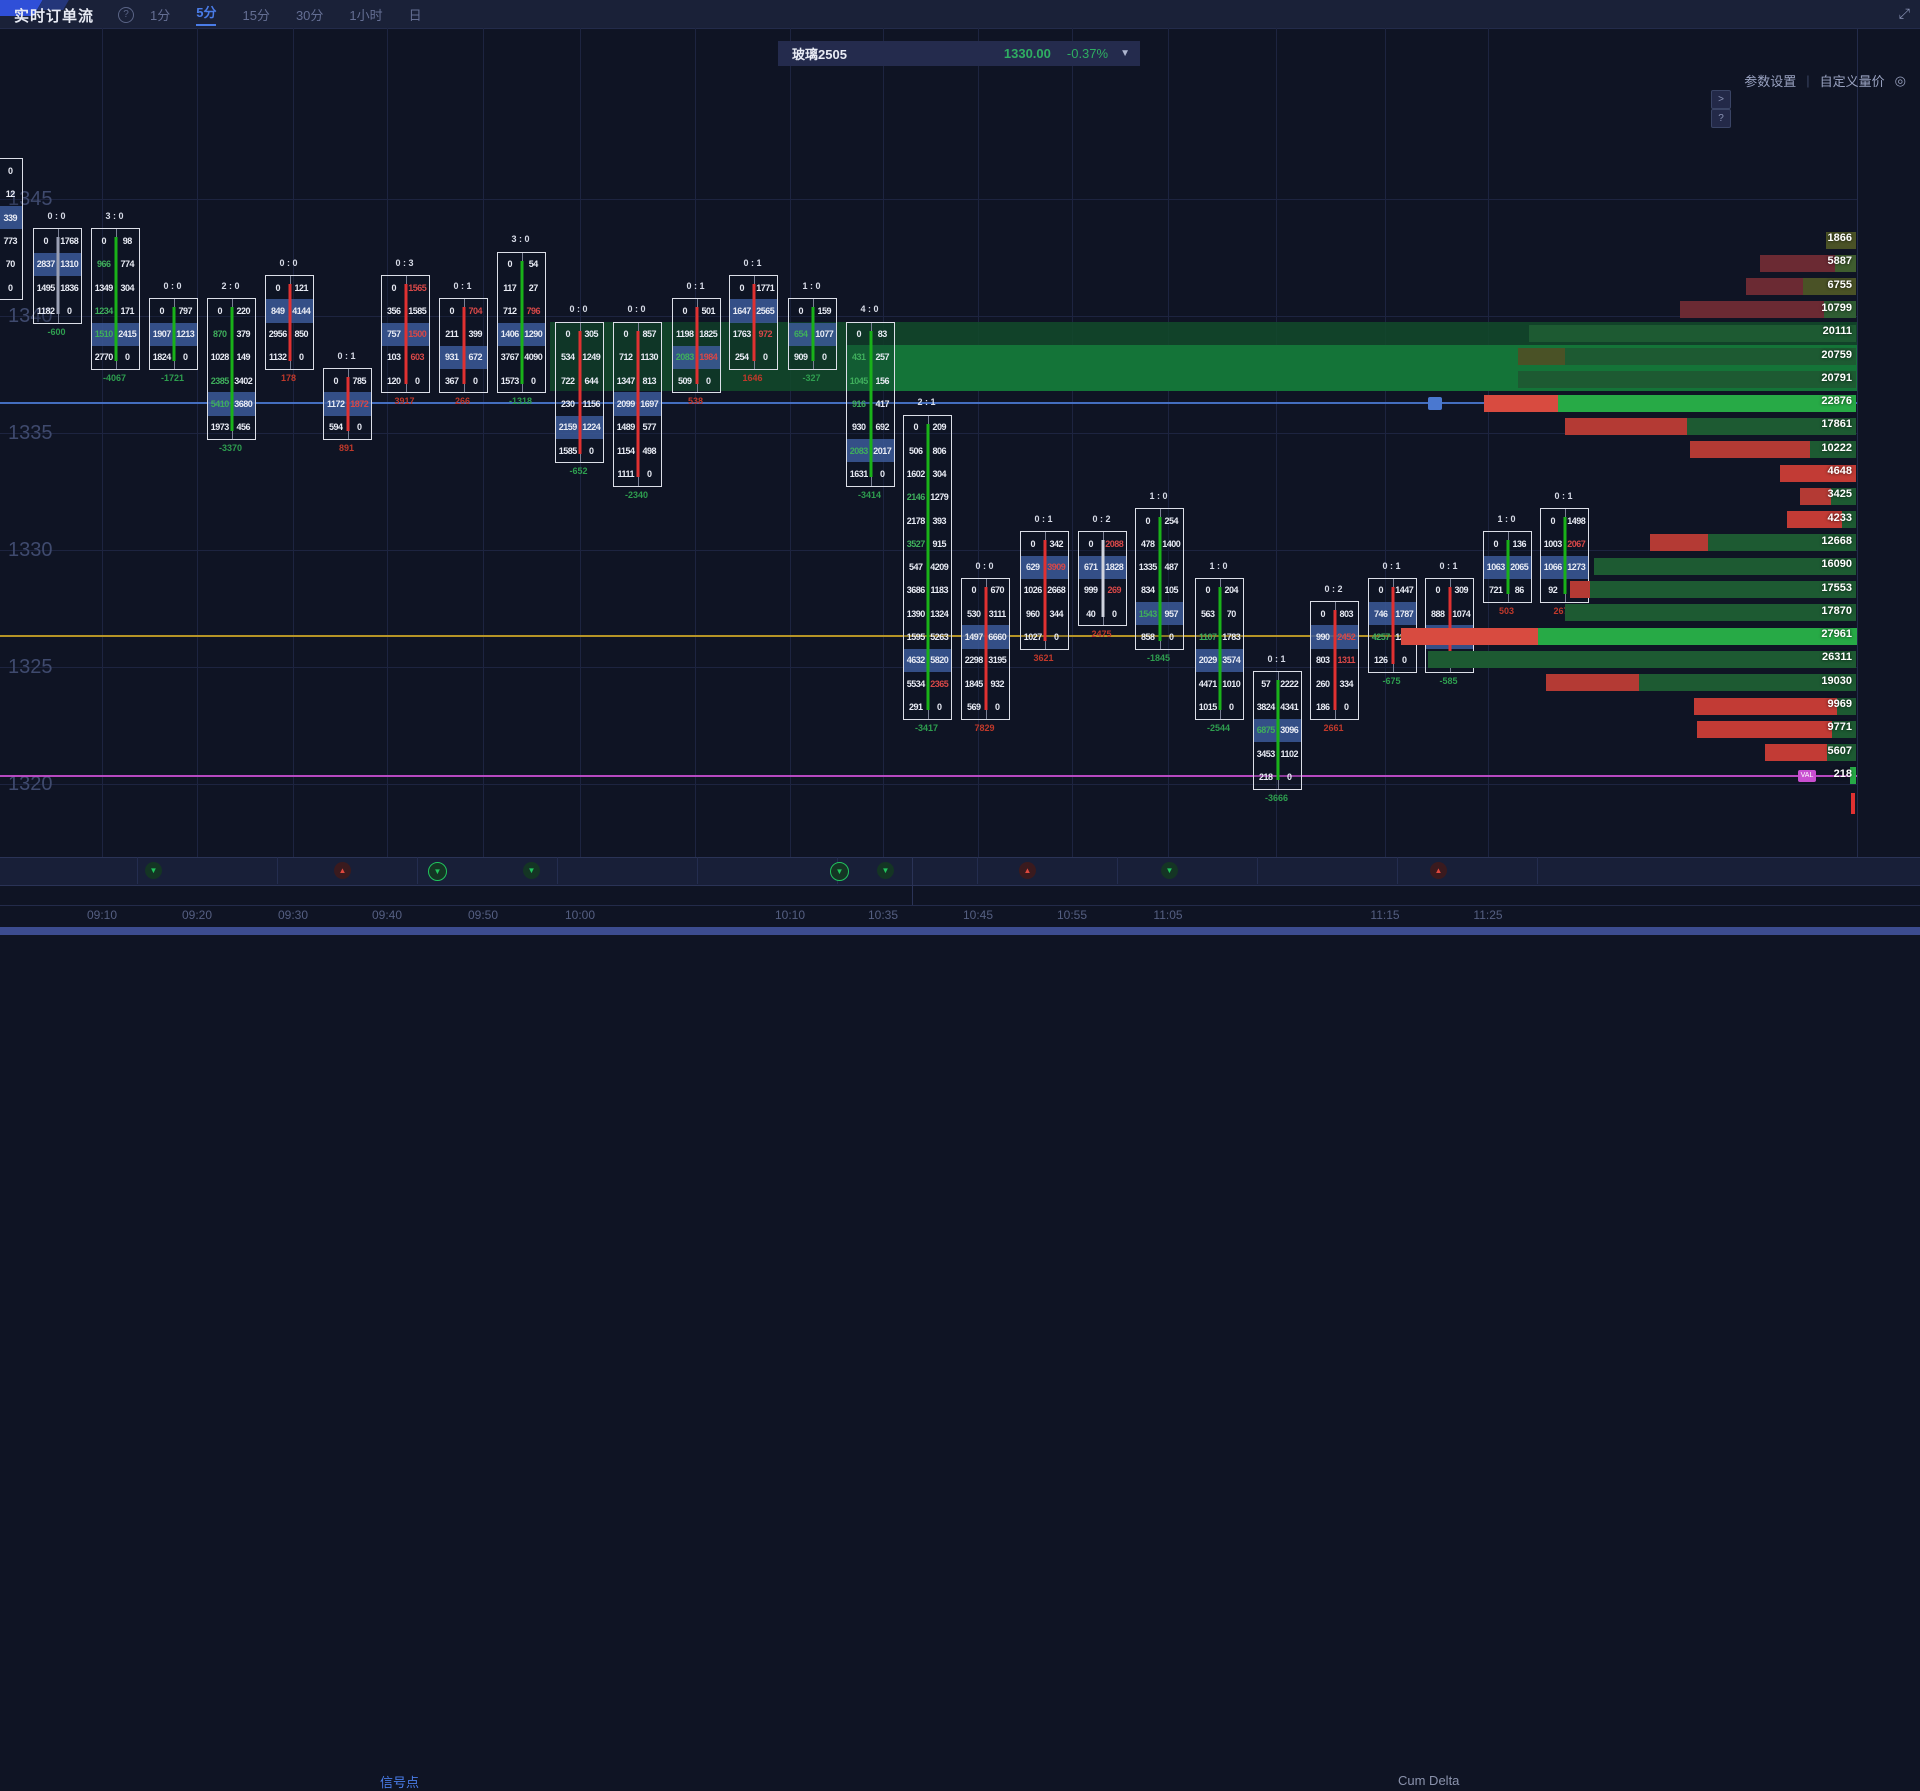  Describe the element at coordinates (366, 15) in the screenshot. I see `tab-1小时: 1小时` at that location.